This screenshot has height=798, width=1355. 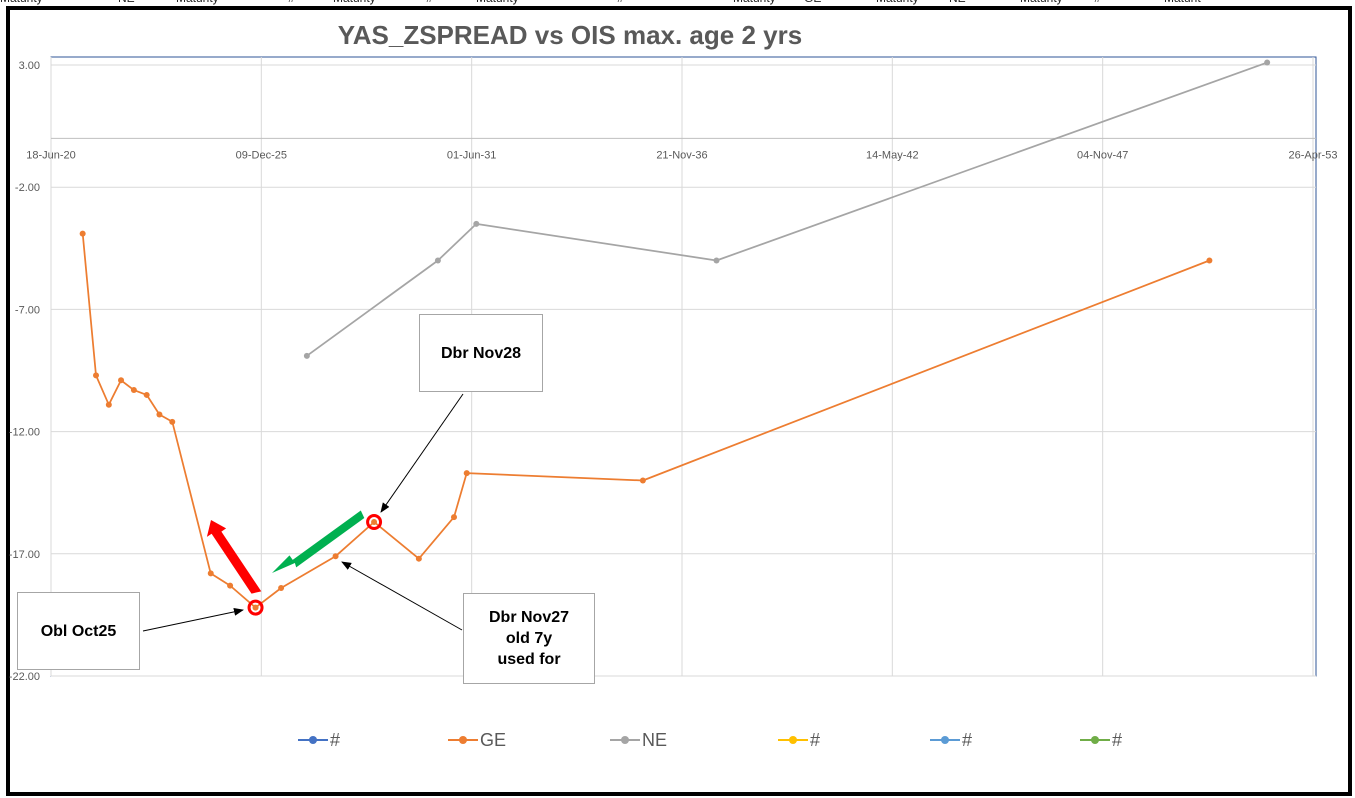 I want to click on x-tick-label: 18-Jun-20, so click(x=51, y=155).